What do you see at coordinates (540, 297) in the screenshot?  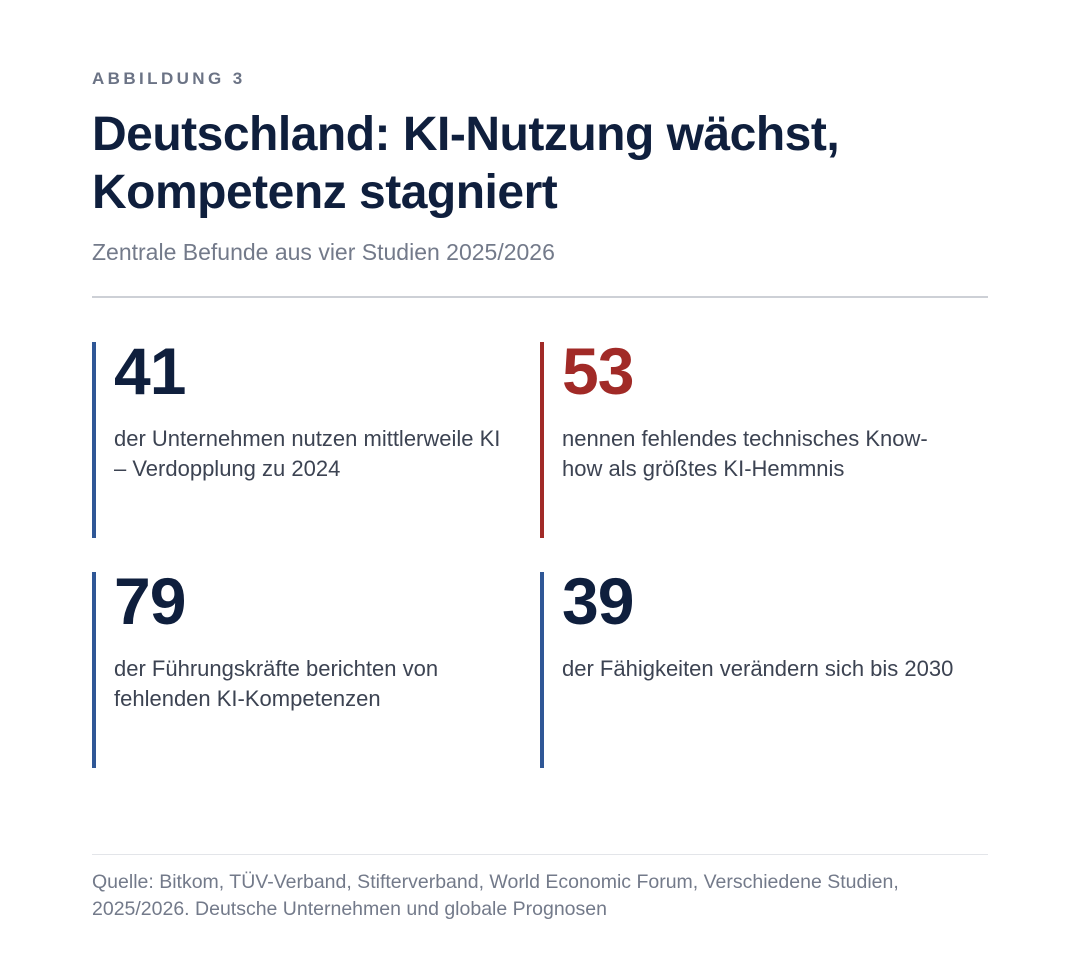 I see `header-divider` at bounding box center [540, 297].